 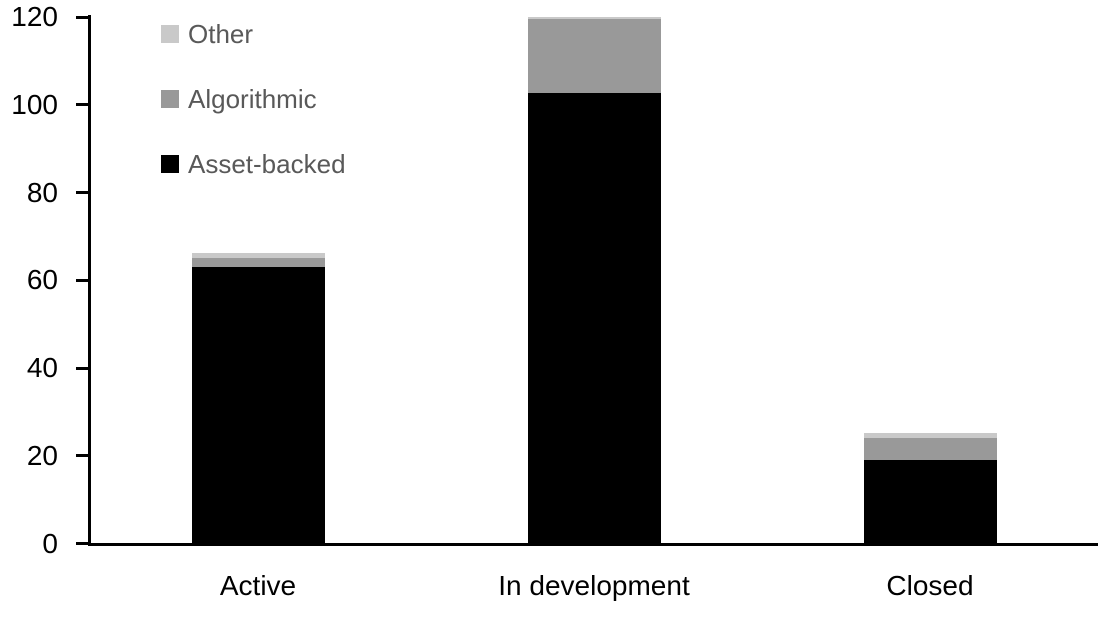 I want to click on legend-label: Other, so click(x=221, y=34).